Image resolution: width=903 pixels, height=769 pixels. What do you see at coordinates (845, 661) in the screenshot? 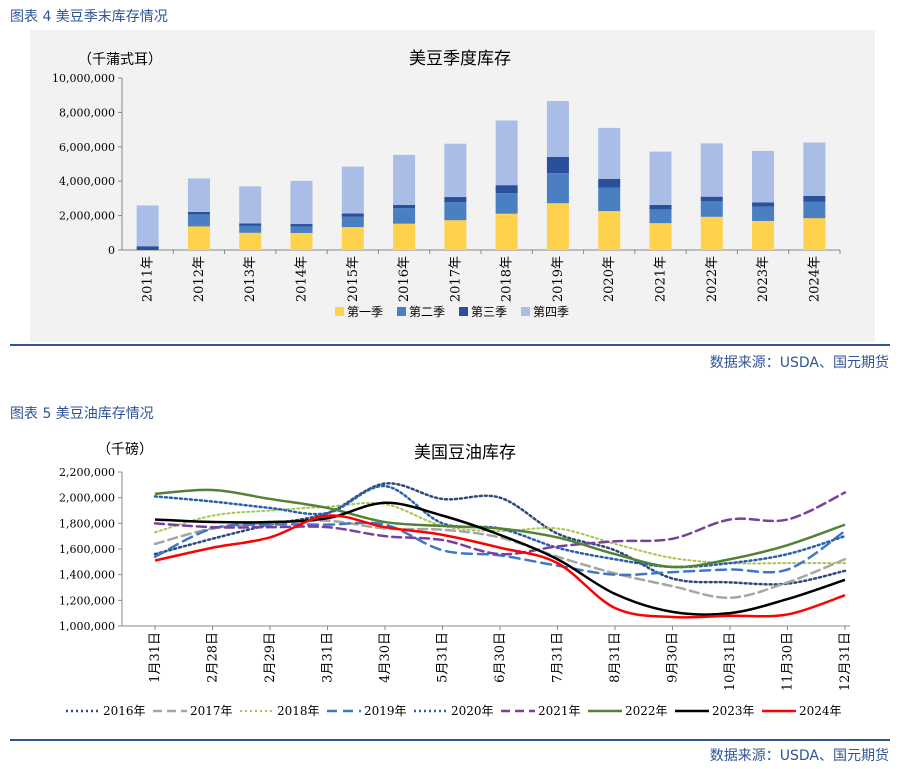
I see `chart2-x-tick-label: 12月31日` at bounding box center [845, 661].